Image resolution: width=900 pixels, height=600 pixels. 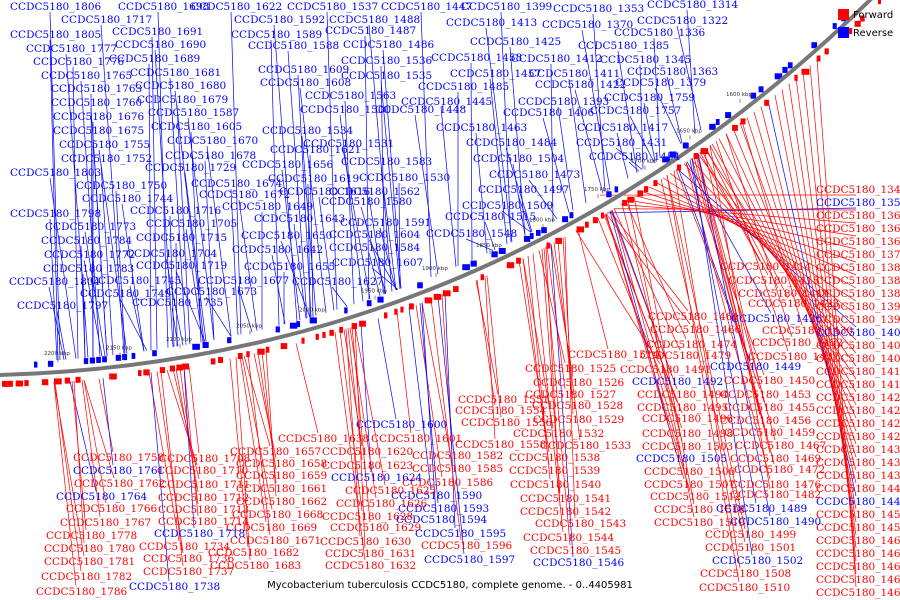 I want to click on gene-label: CCDC5180_1506, so click(x=690, y=472).